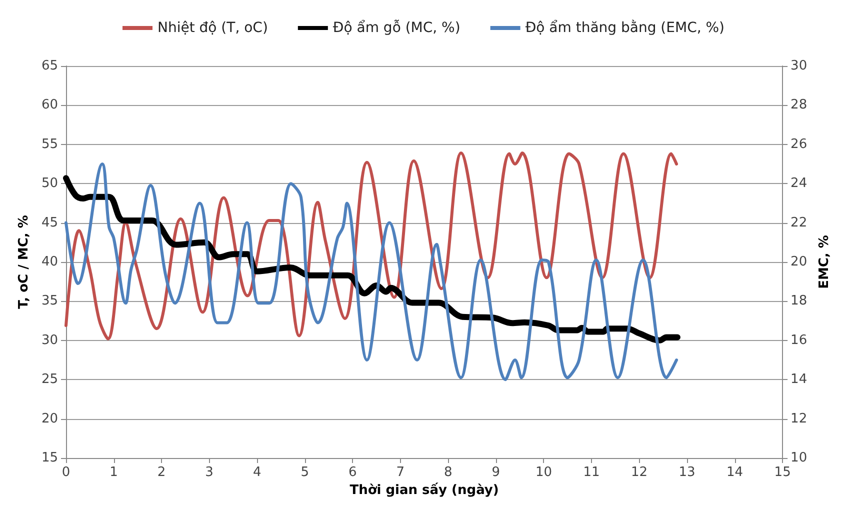  I want to click on y2-tick-label: 24, so click(799, 184).